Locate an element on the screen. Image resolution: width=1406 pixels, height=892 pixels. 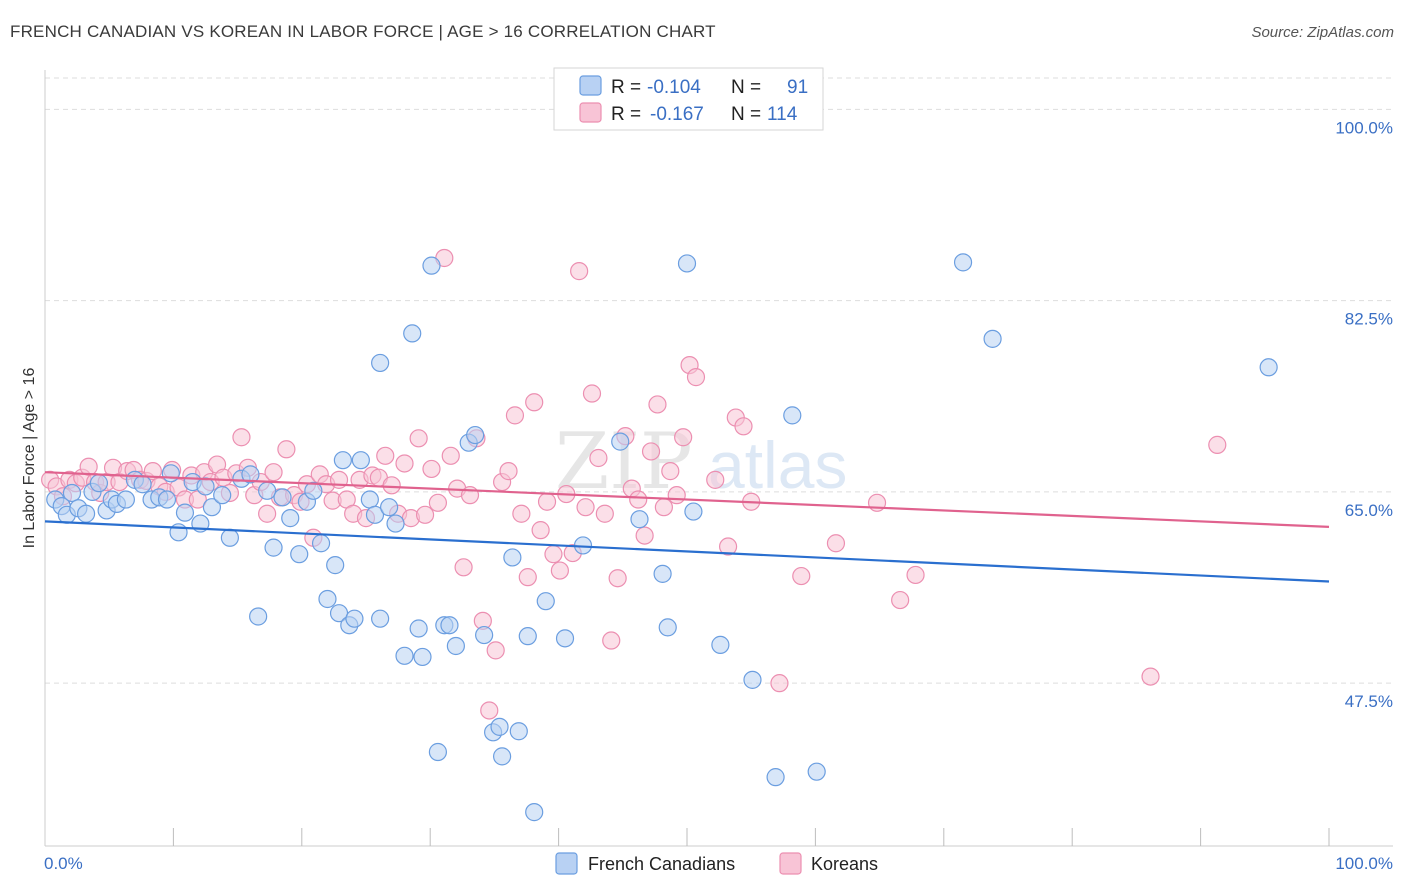
x-tick-label-min: 0.0% is located at coordinates (63, 863).